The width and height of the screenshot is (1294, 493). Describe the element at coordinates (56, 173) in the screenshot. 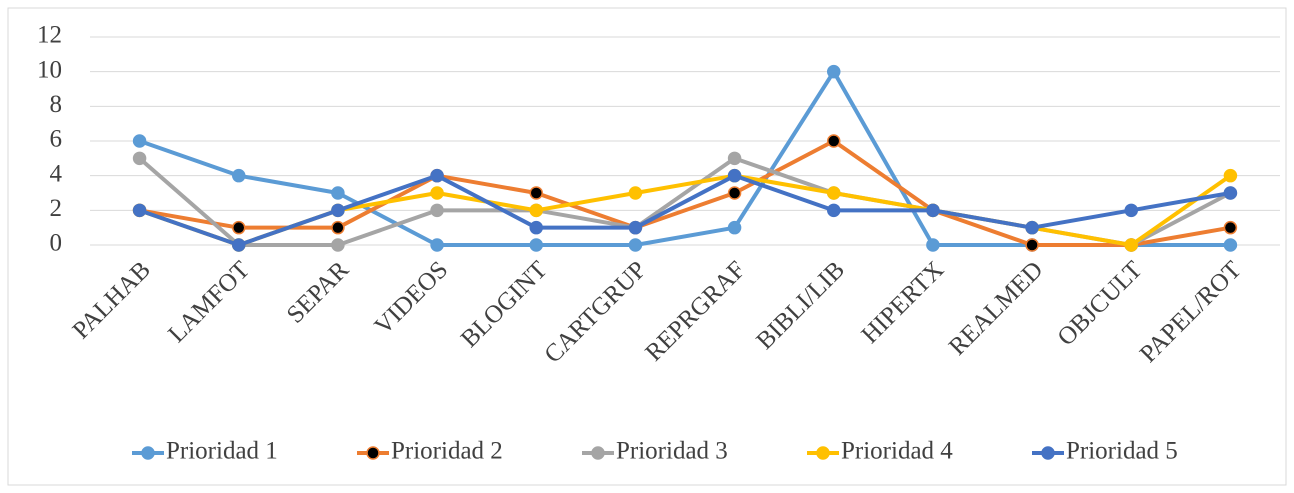

I see `y-tick-label: 4` at that location.